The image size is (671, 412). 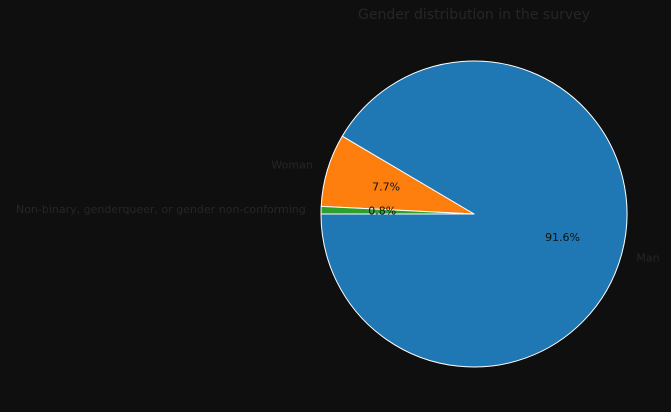 What do you see at coordinates (474, 15) in the screenshot?
I see `chart-title: Gender distribution in the survey` at bounding box center [474, 15].